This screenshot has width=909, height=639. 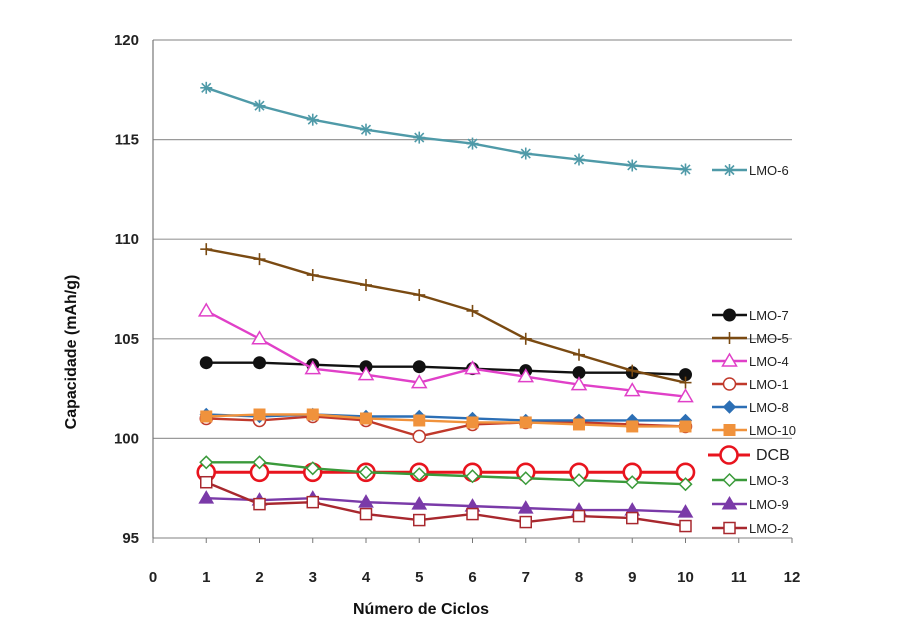 What do you see at coordinates (750, 360) in the screenshot?
I see `legend-item-lmo-4: LMO-4` at bounding box center [750, 360].